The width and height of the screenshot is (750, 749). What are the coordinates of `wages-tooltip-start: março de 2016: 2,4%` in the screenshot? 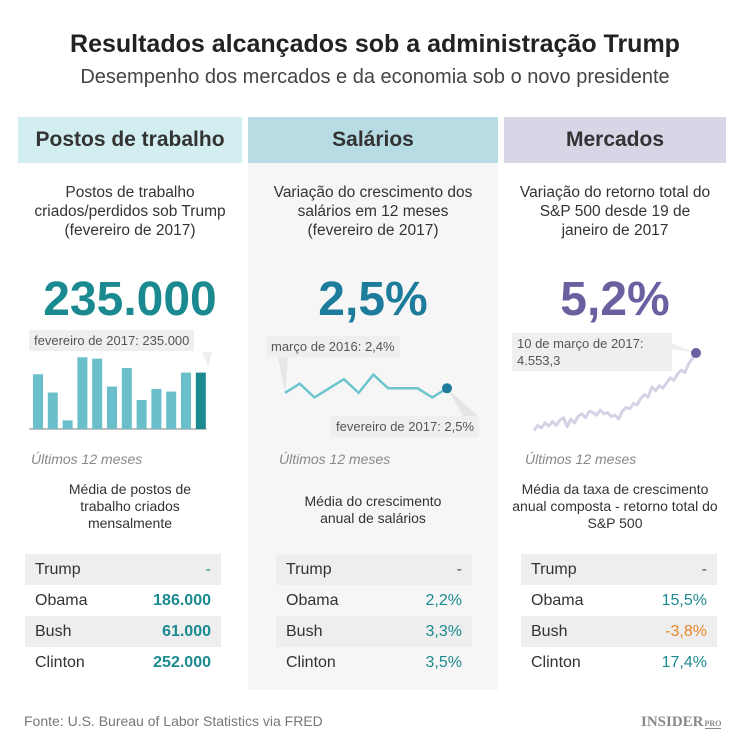 It's located at (333, 346).